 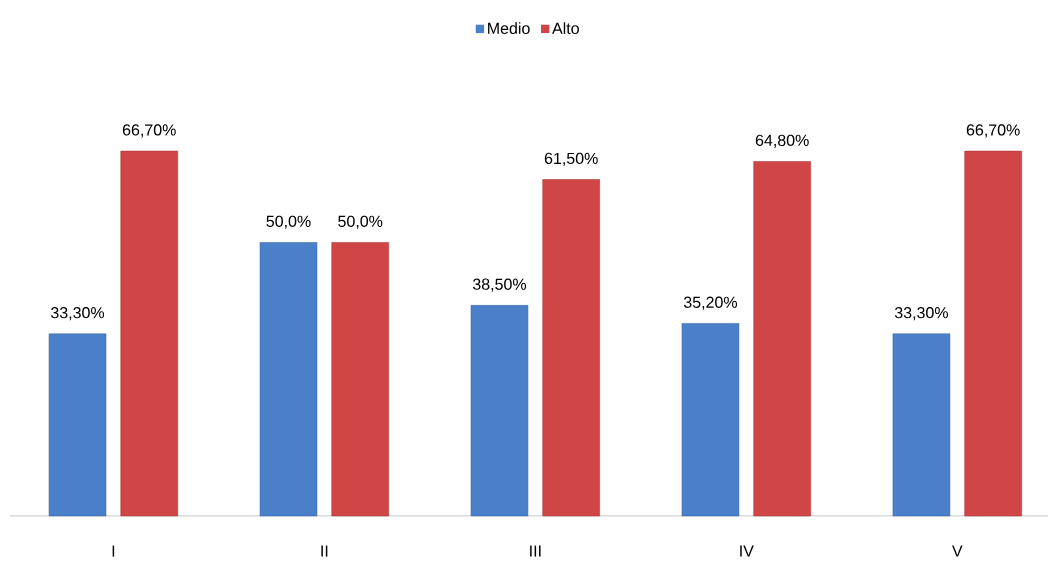 I want to click on x-tick-label: I, so click(x=113, y=551).